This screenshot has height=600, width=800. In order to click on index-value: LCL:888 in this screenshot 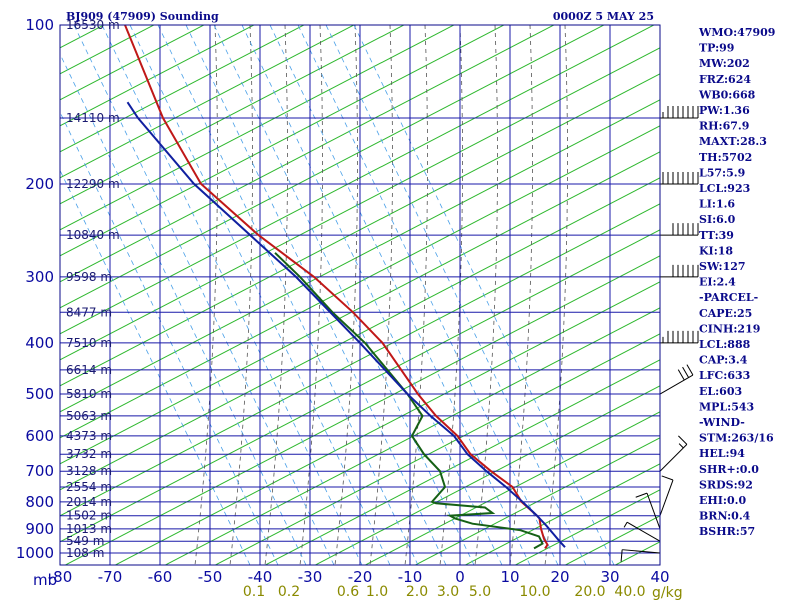, I will do `click(725, 344)`.